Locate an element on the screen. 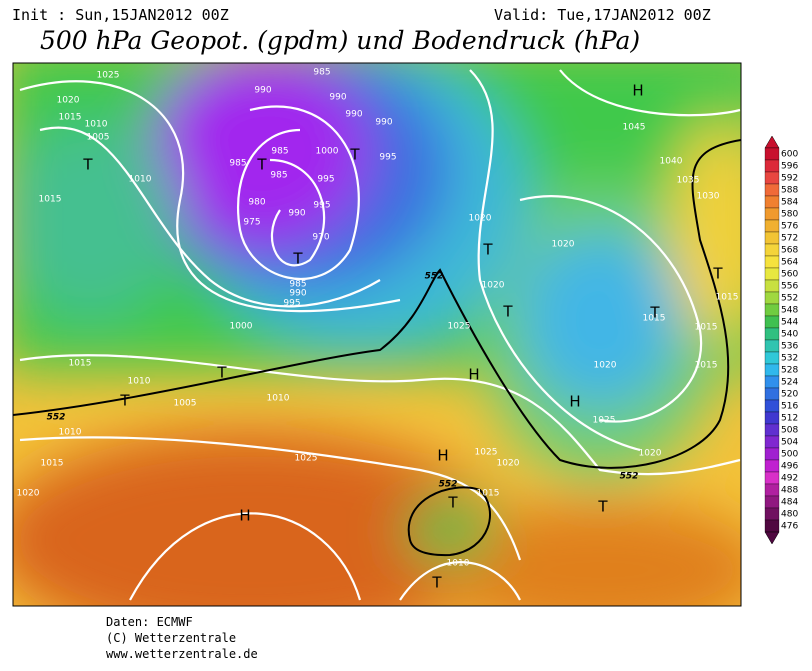  colorbar-label: 548 is located at coordinates (789, 311).